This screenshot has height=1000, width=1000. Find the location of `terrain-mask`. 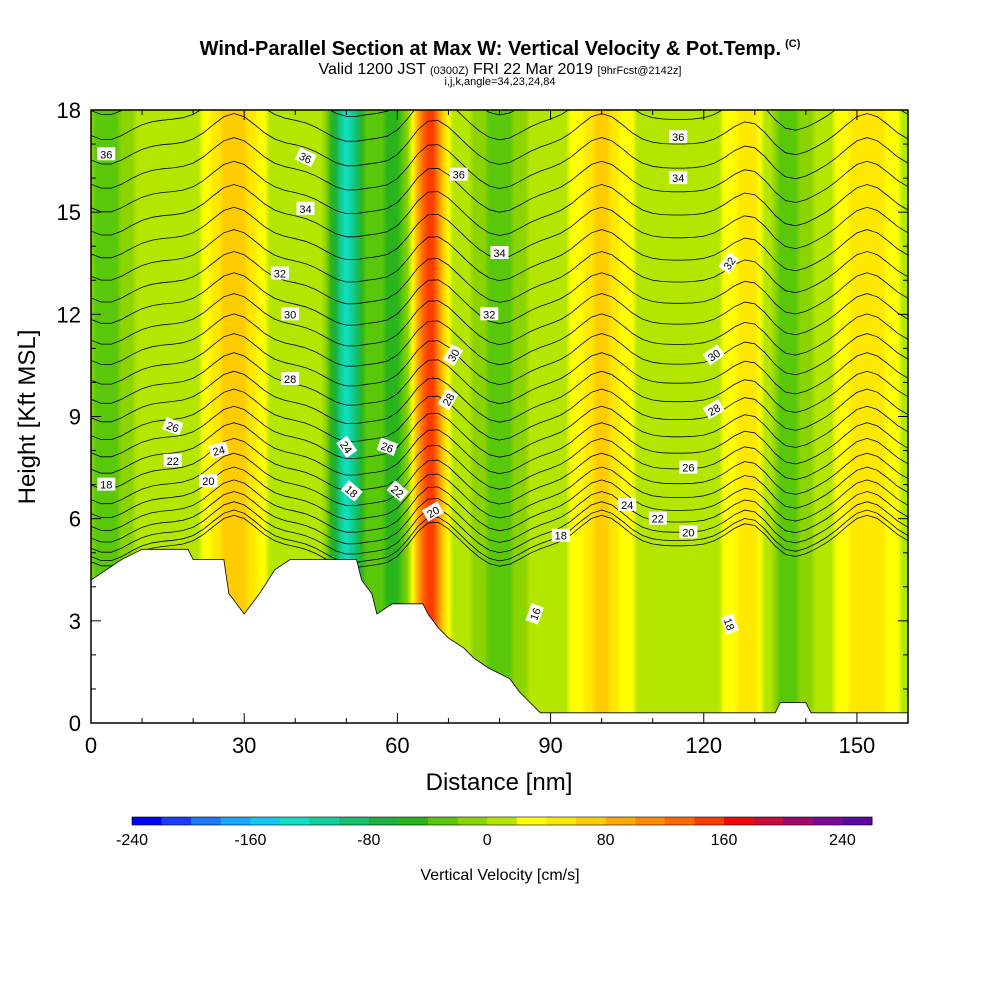

terrain-mask is located at coordinates (499, 636).